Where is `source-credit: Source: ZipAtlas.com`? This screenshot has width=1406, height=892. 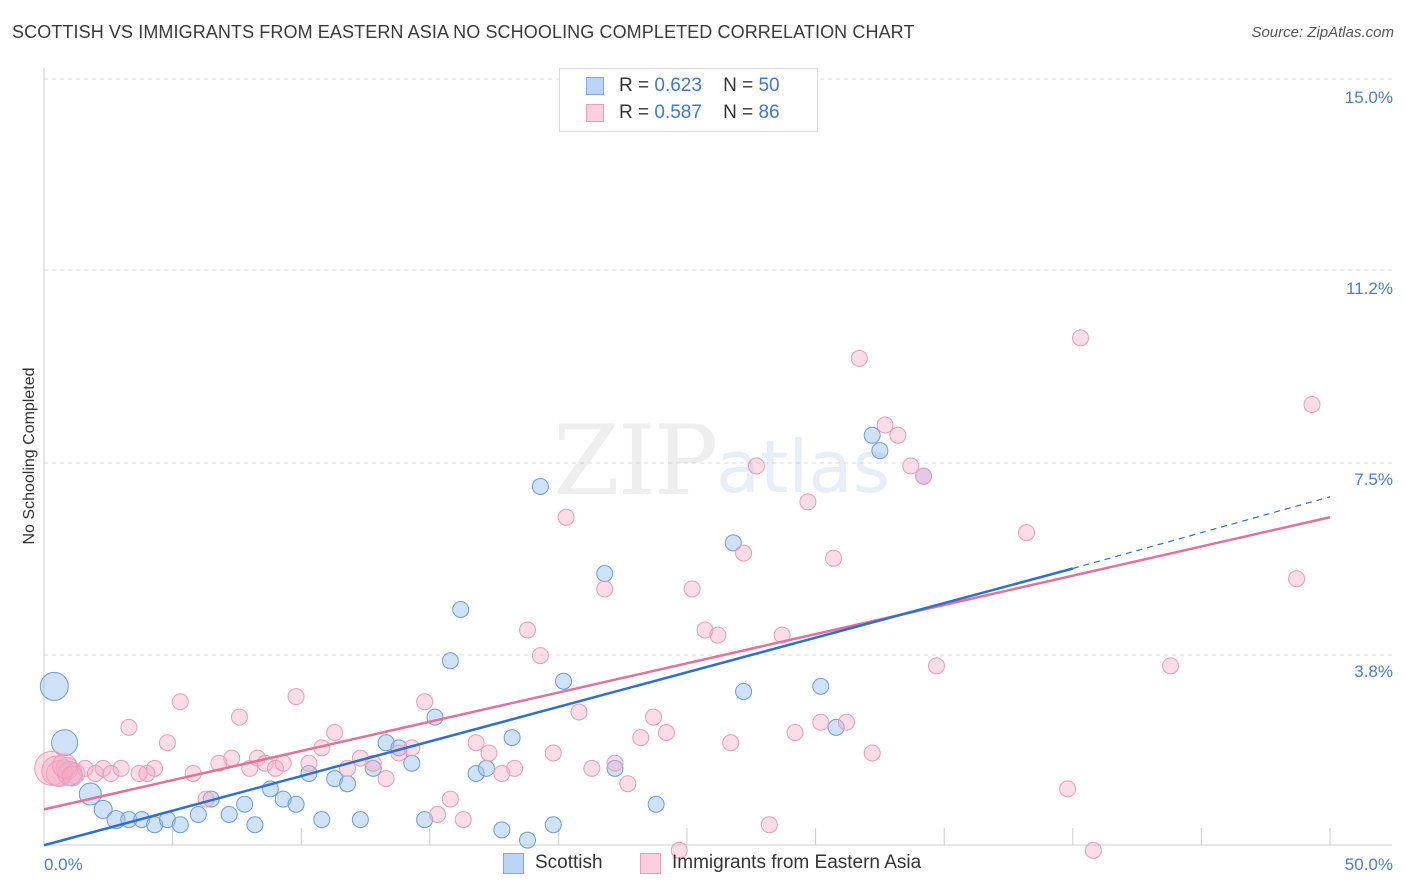 source-credit: Source: ZipAtlas.com is located at coordinates (1322, 32).